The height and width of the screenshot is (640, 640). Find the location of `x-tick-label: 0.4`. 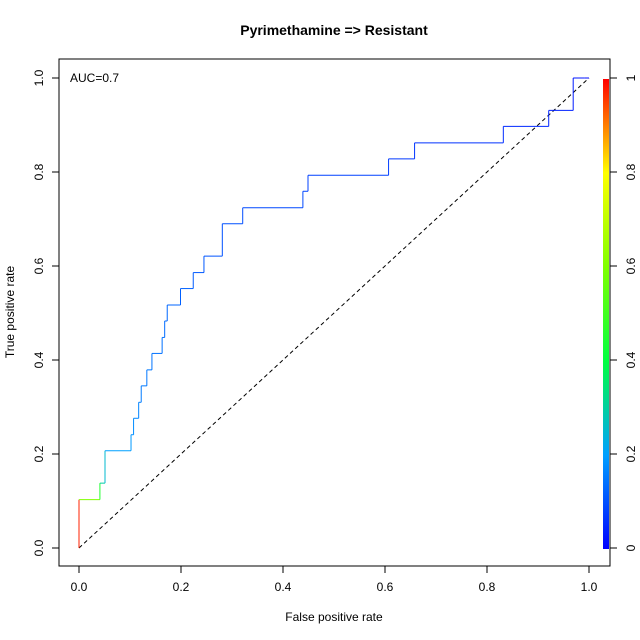

x-tick-label: 0.4 is located at coordinates (283, 587).